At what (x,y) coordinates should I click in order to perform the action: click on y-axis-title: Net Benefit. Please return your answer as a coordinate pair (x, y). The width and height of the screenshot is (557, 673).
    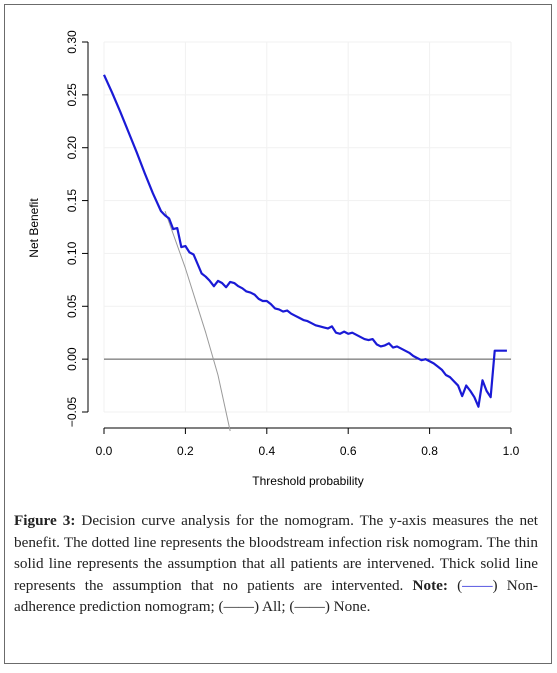
    Looking at the image, I should click on (34, 228).